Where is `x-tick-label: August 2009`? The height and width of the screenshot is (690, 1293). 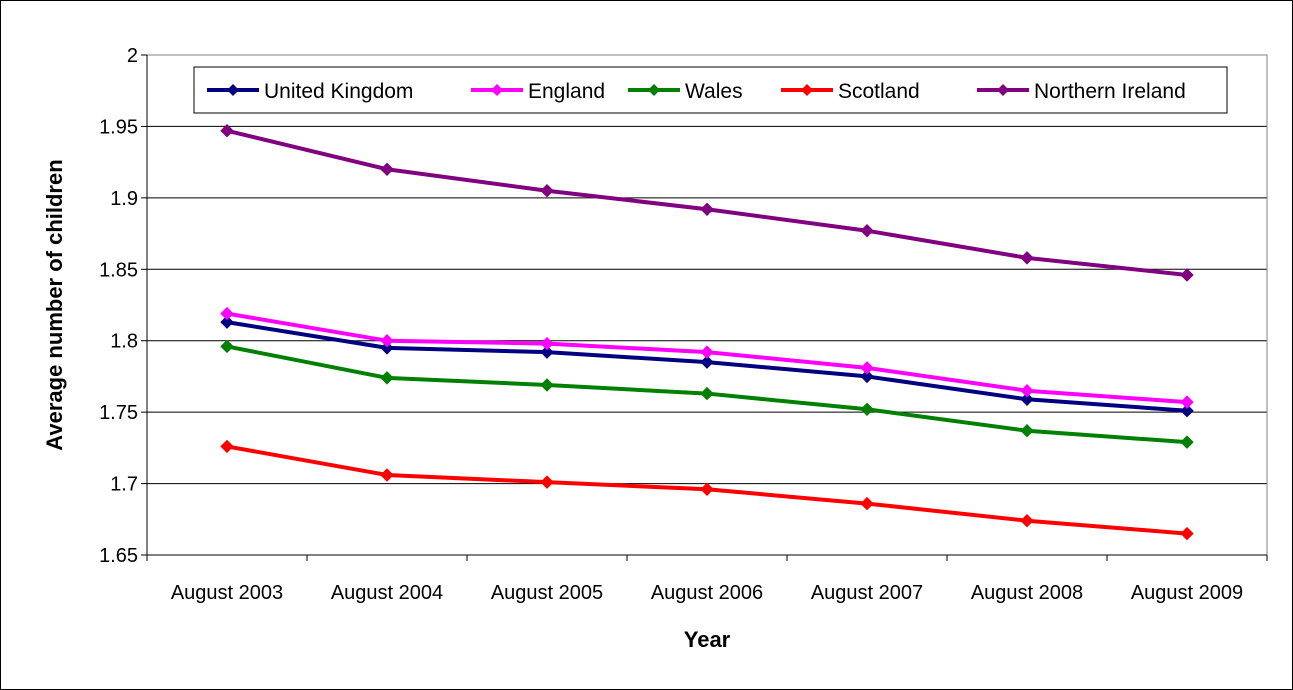
x-tick-label: August 2009 is located at coordinates (1187, 593).